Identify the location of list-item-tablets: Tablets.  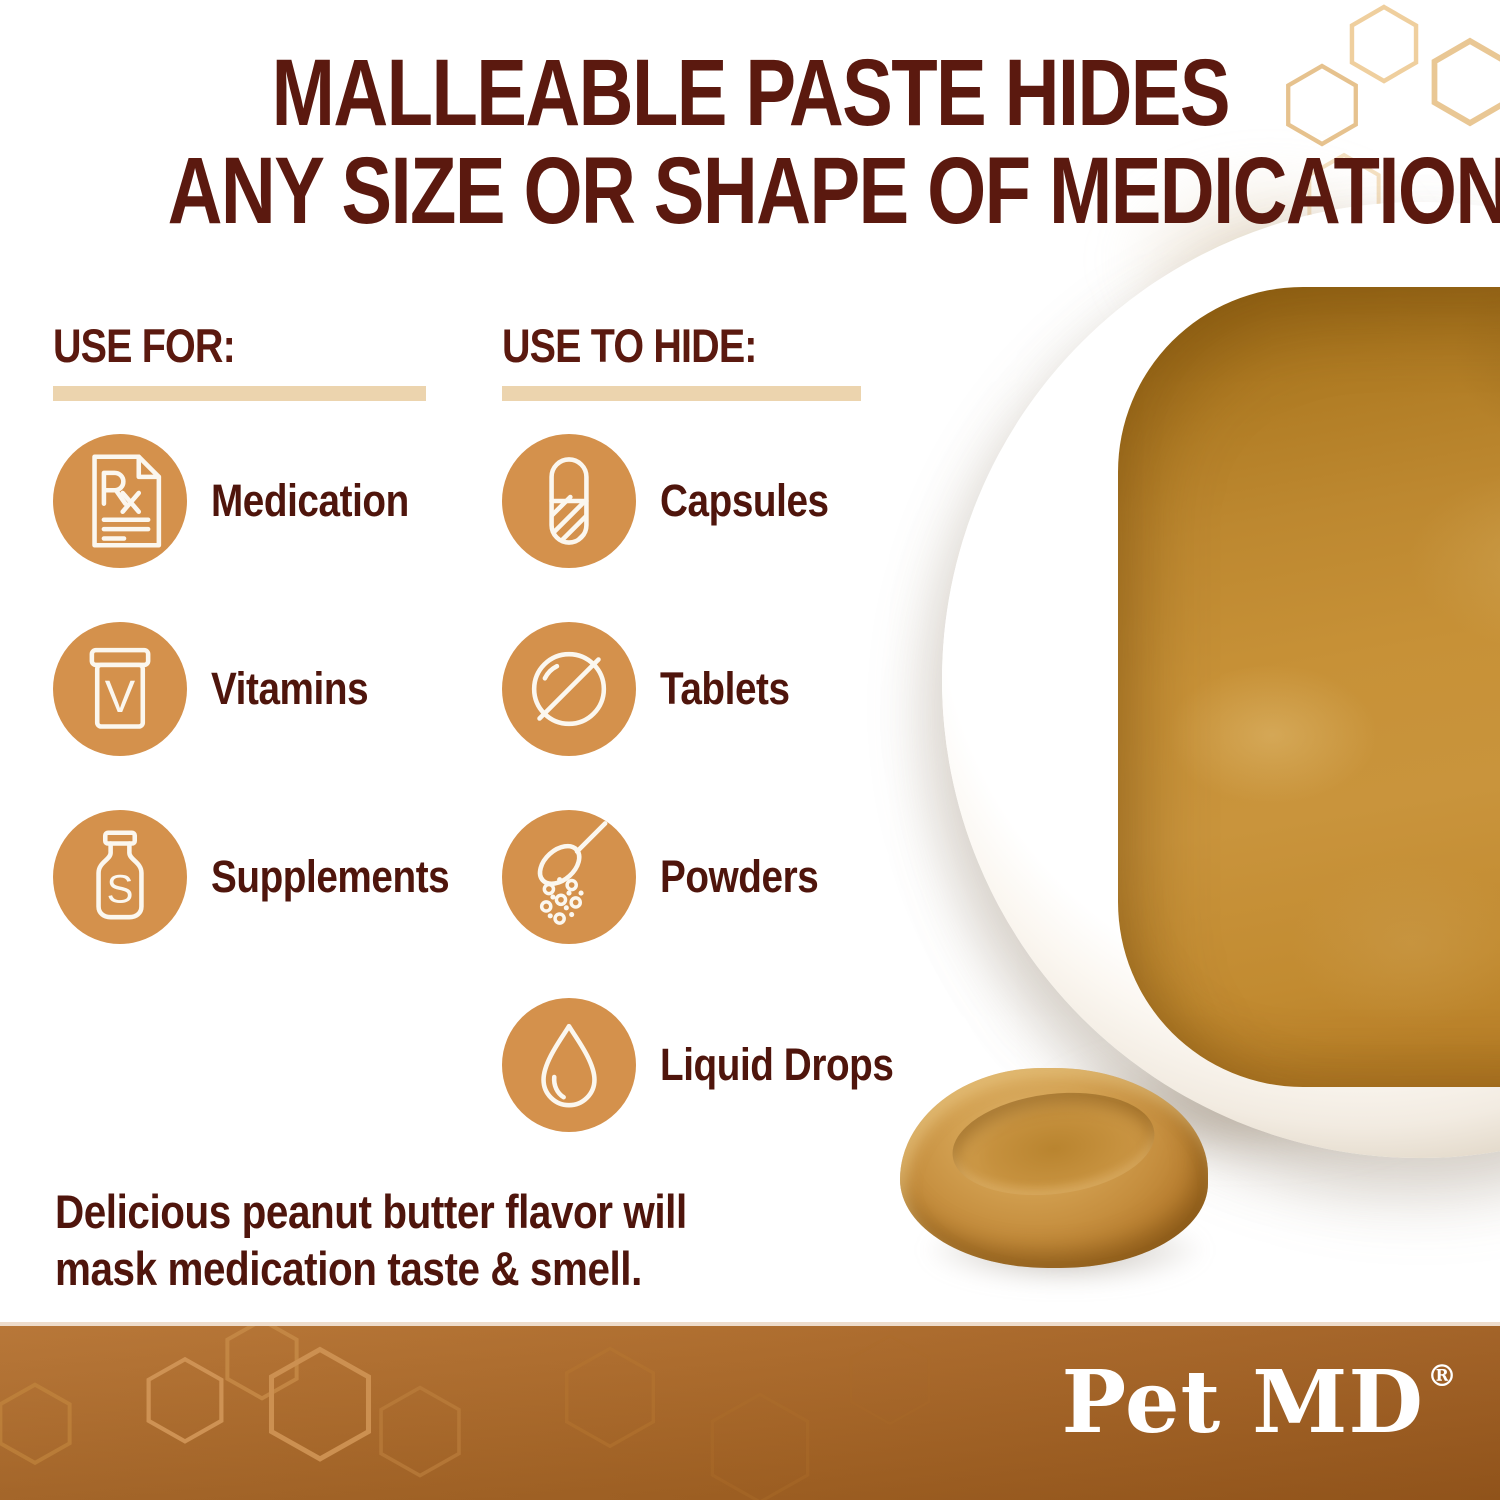
(722, 689).